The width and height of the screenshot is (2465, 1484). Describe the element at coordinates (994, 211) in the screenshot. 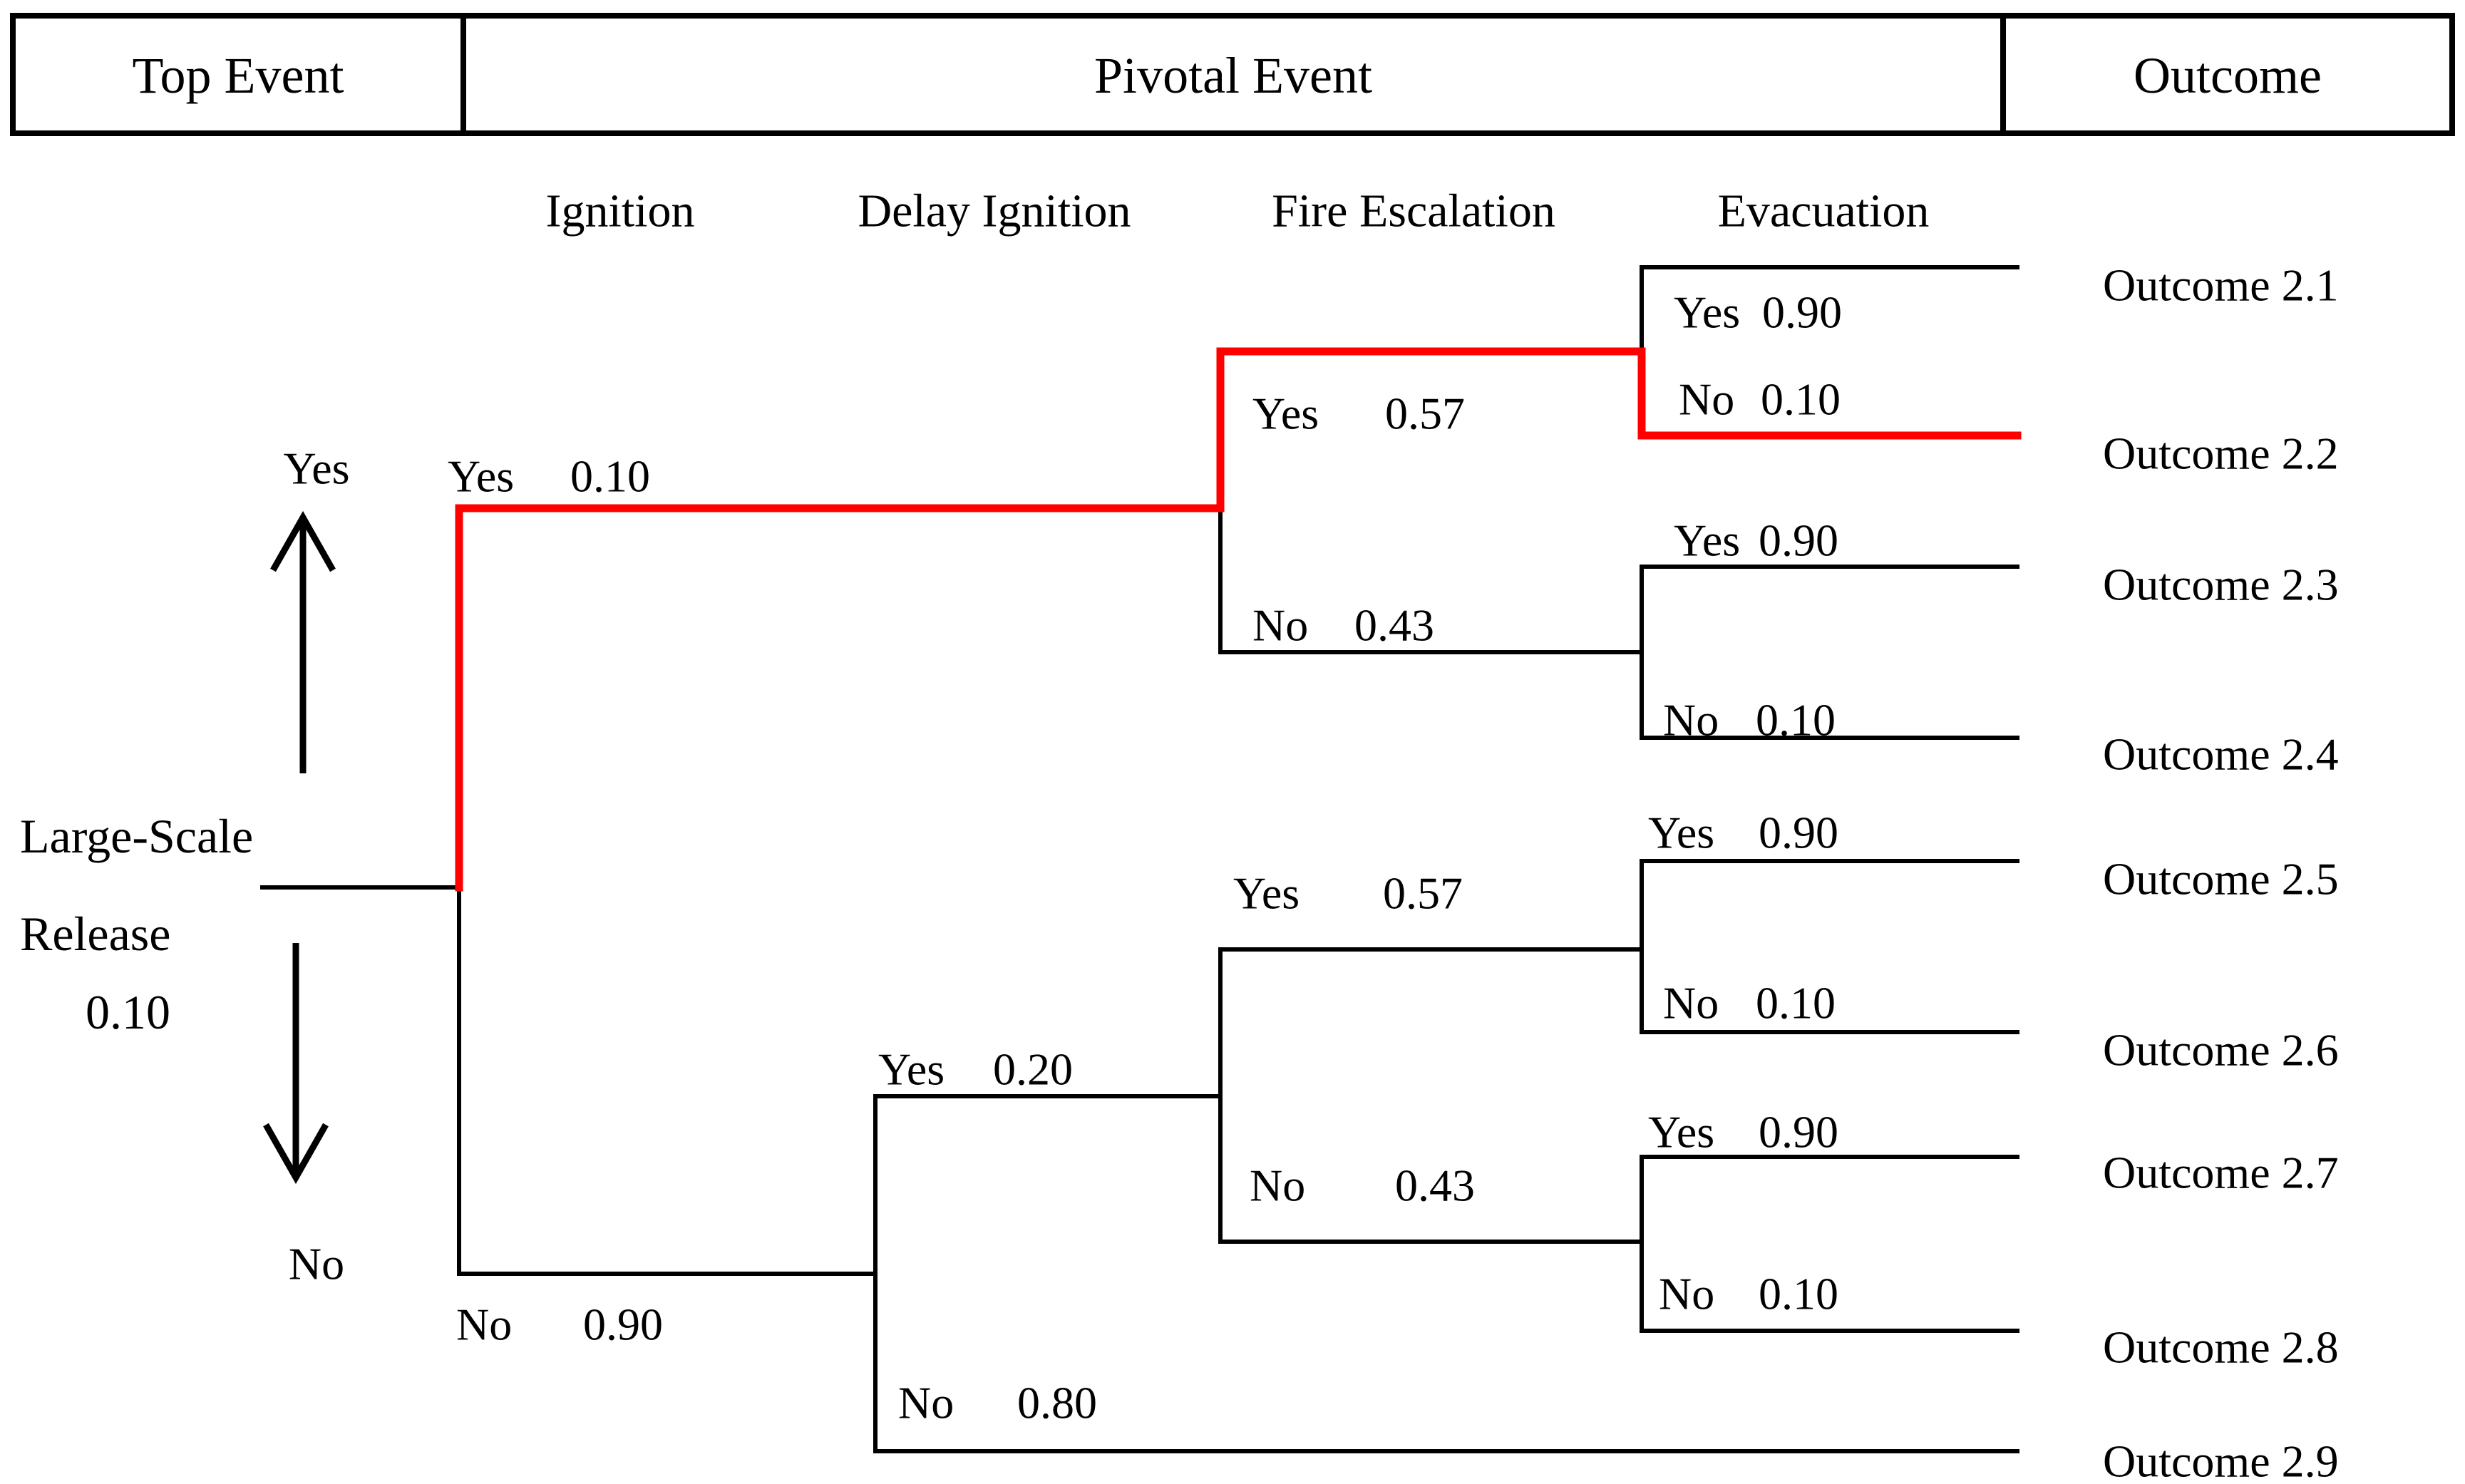

I see `column-label-delay-ignition: Delay Ignition` at that location.